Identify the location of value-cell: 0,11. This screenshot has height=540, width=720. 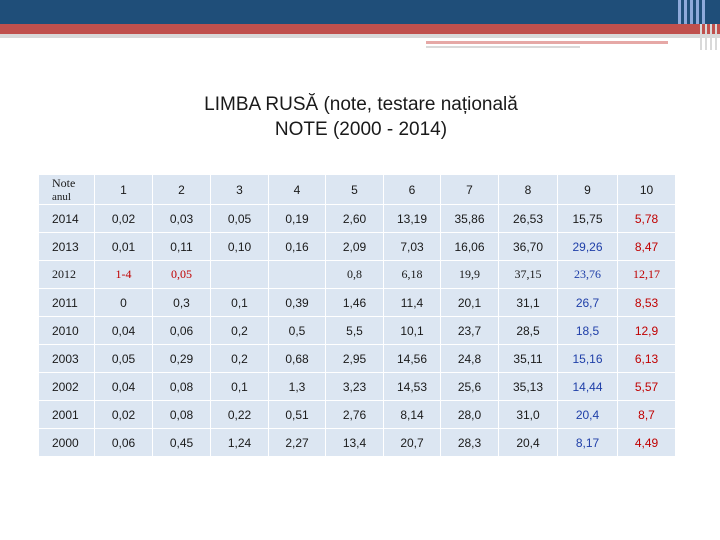
(181, 246).